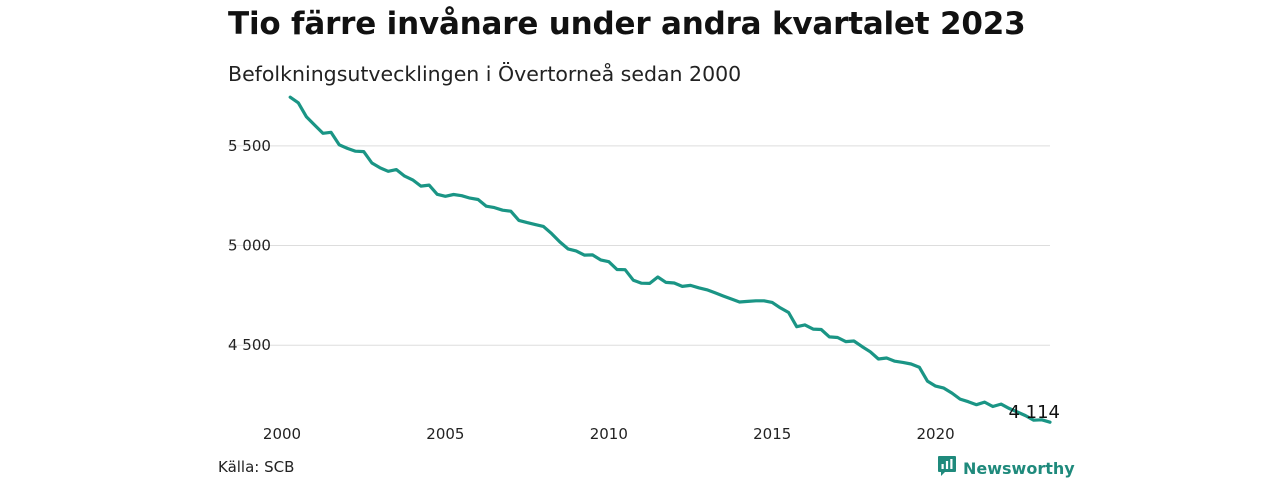  I want to click on annotation-layer: 4 114, so click(1034, 412).